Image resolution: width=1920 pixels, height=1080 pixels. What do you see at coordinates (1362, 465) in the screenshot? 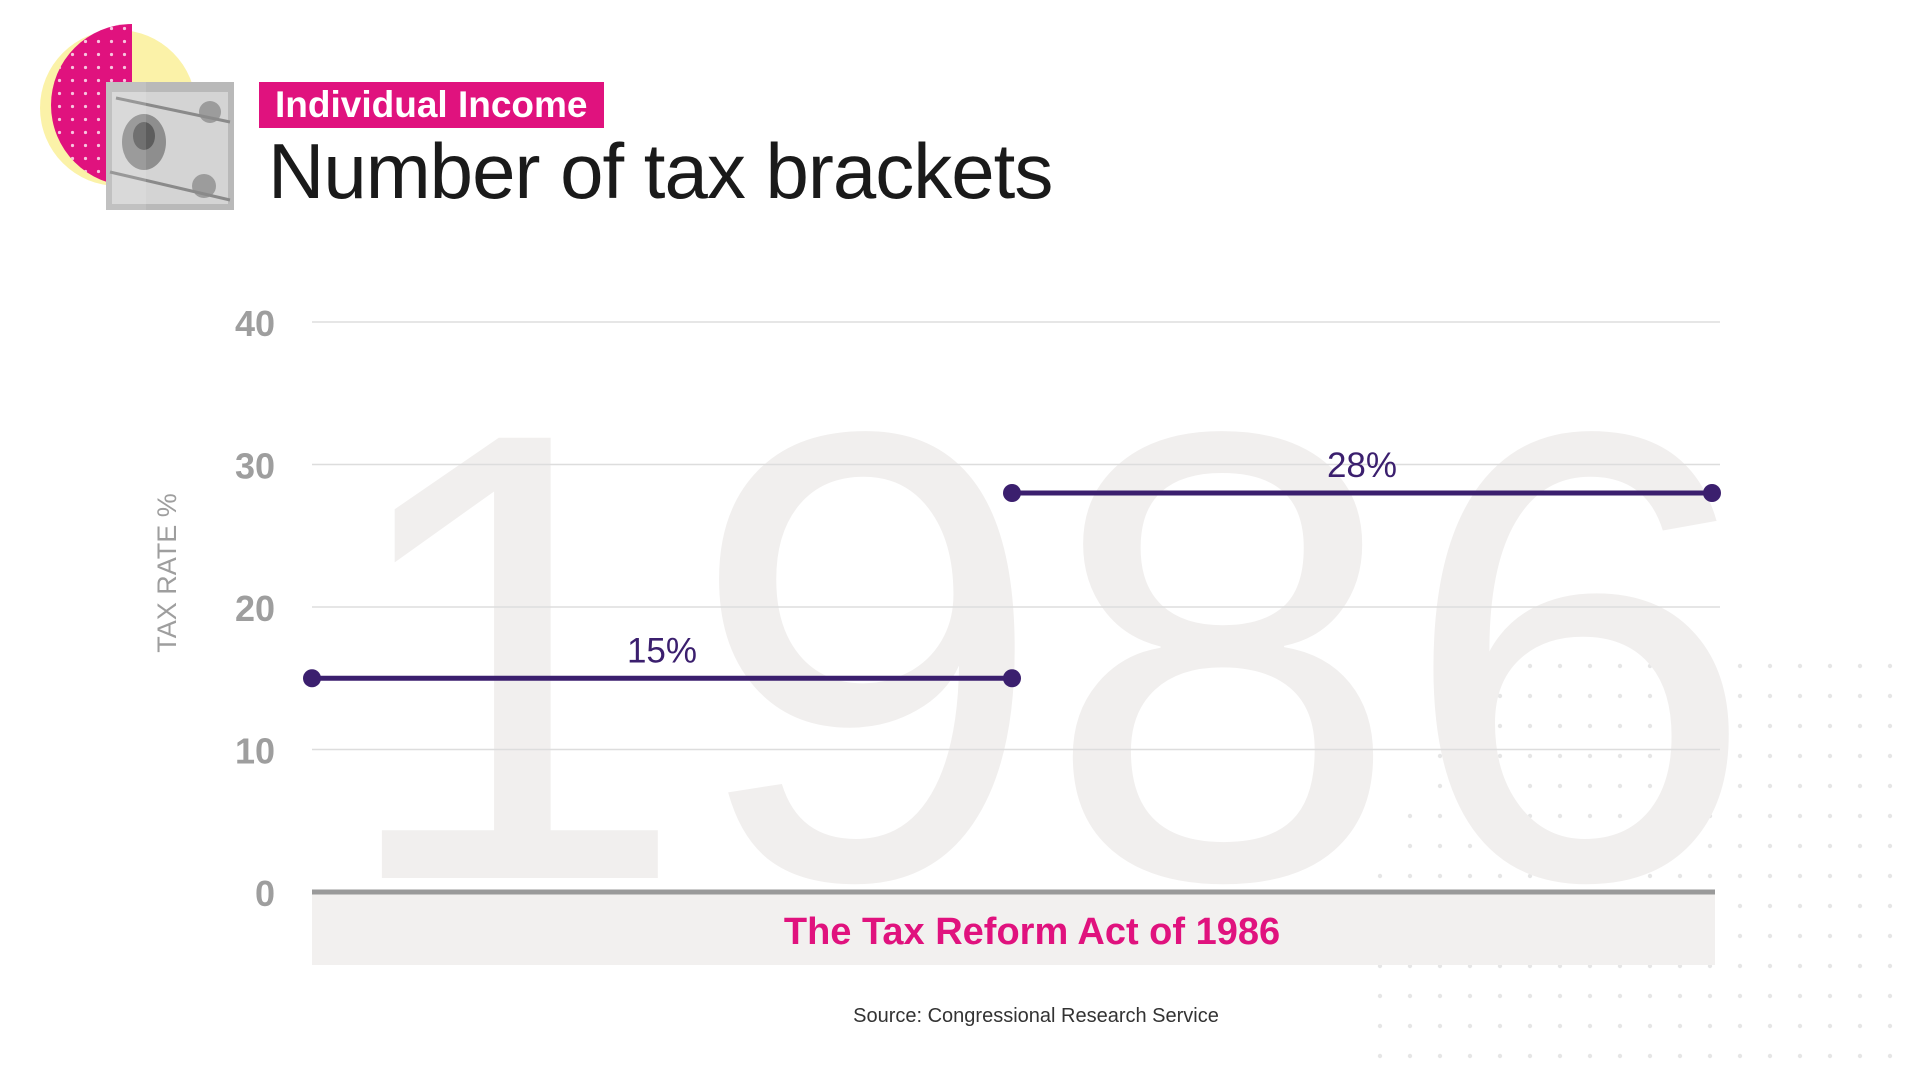
I see `data-label: 28%` at bounding box center [1362, 465].